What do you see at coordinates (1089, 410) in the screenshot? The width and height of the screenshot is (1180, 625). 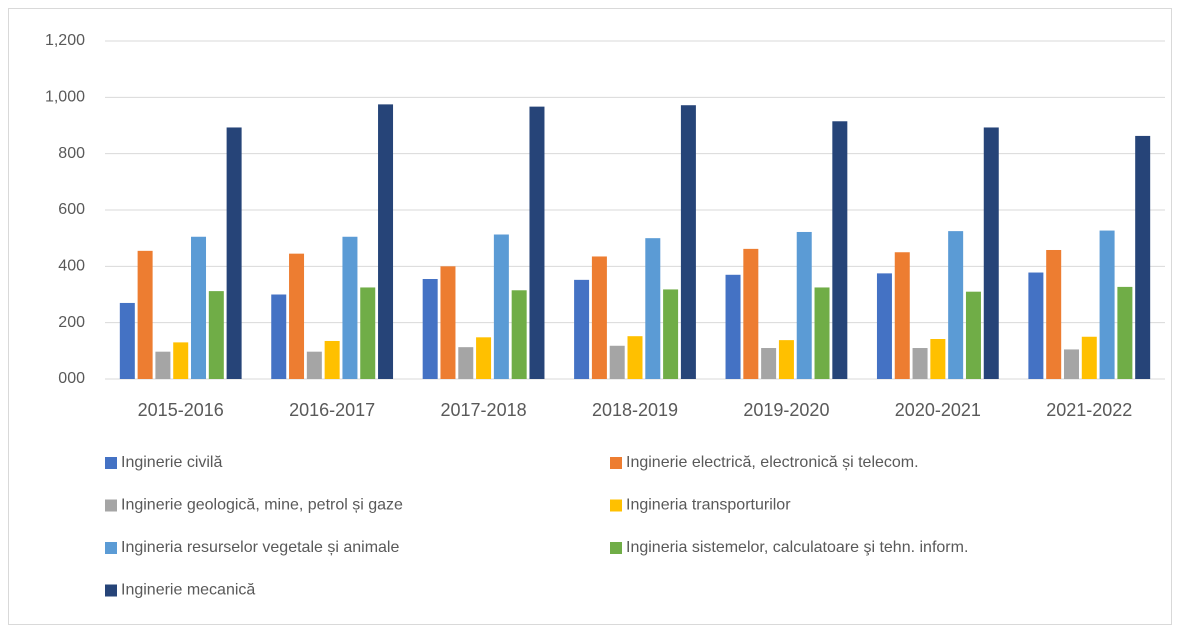 I see `x-tick-label: 2021-2022` at bounding box center [1089, 410].